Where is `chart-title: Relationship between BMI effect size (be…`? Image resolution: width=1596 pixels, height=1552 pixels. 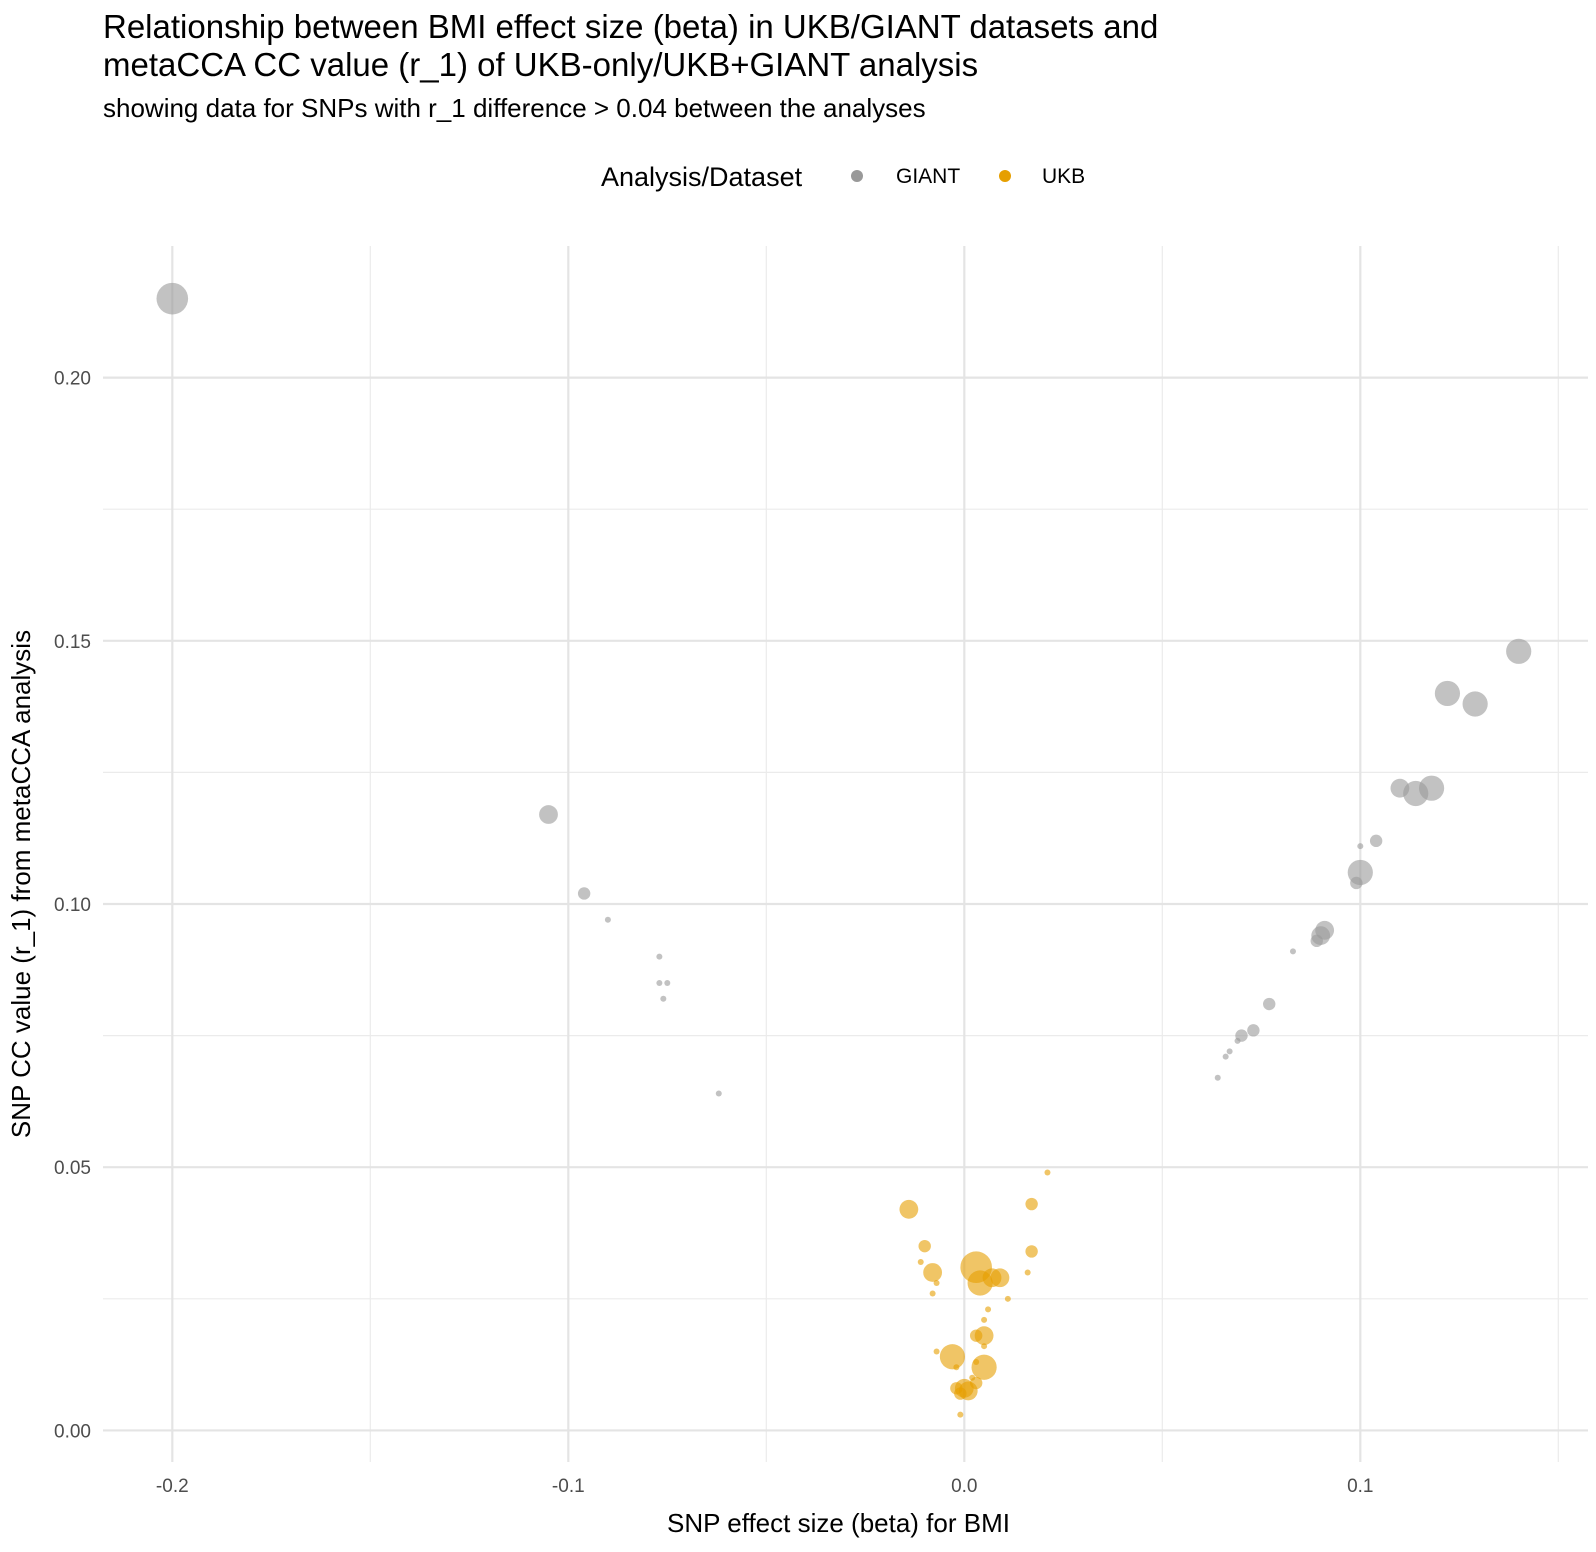 chart-title: Relationship between BMI effect size (be… is located at coordinates (630, 46).